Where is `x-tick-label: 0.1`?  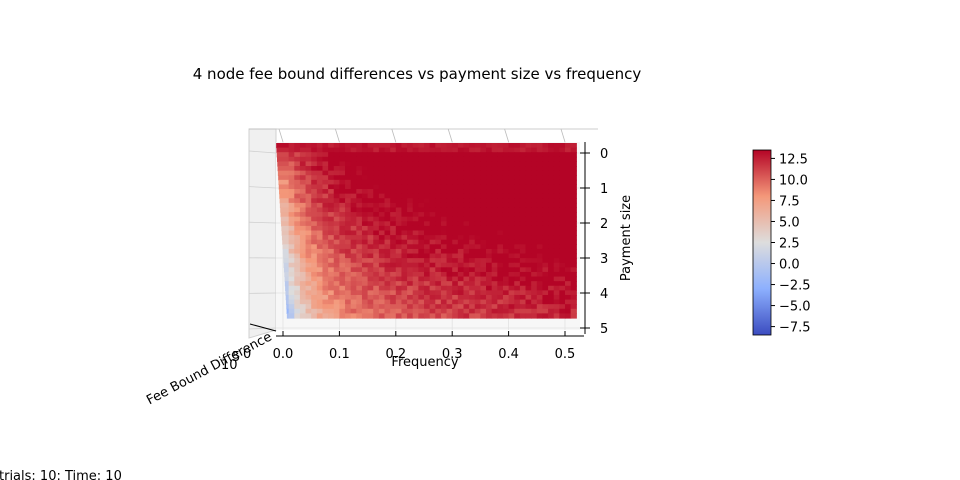 x-tick-label: 0.1 is located at coordinates (339, 354).